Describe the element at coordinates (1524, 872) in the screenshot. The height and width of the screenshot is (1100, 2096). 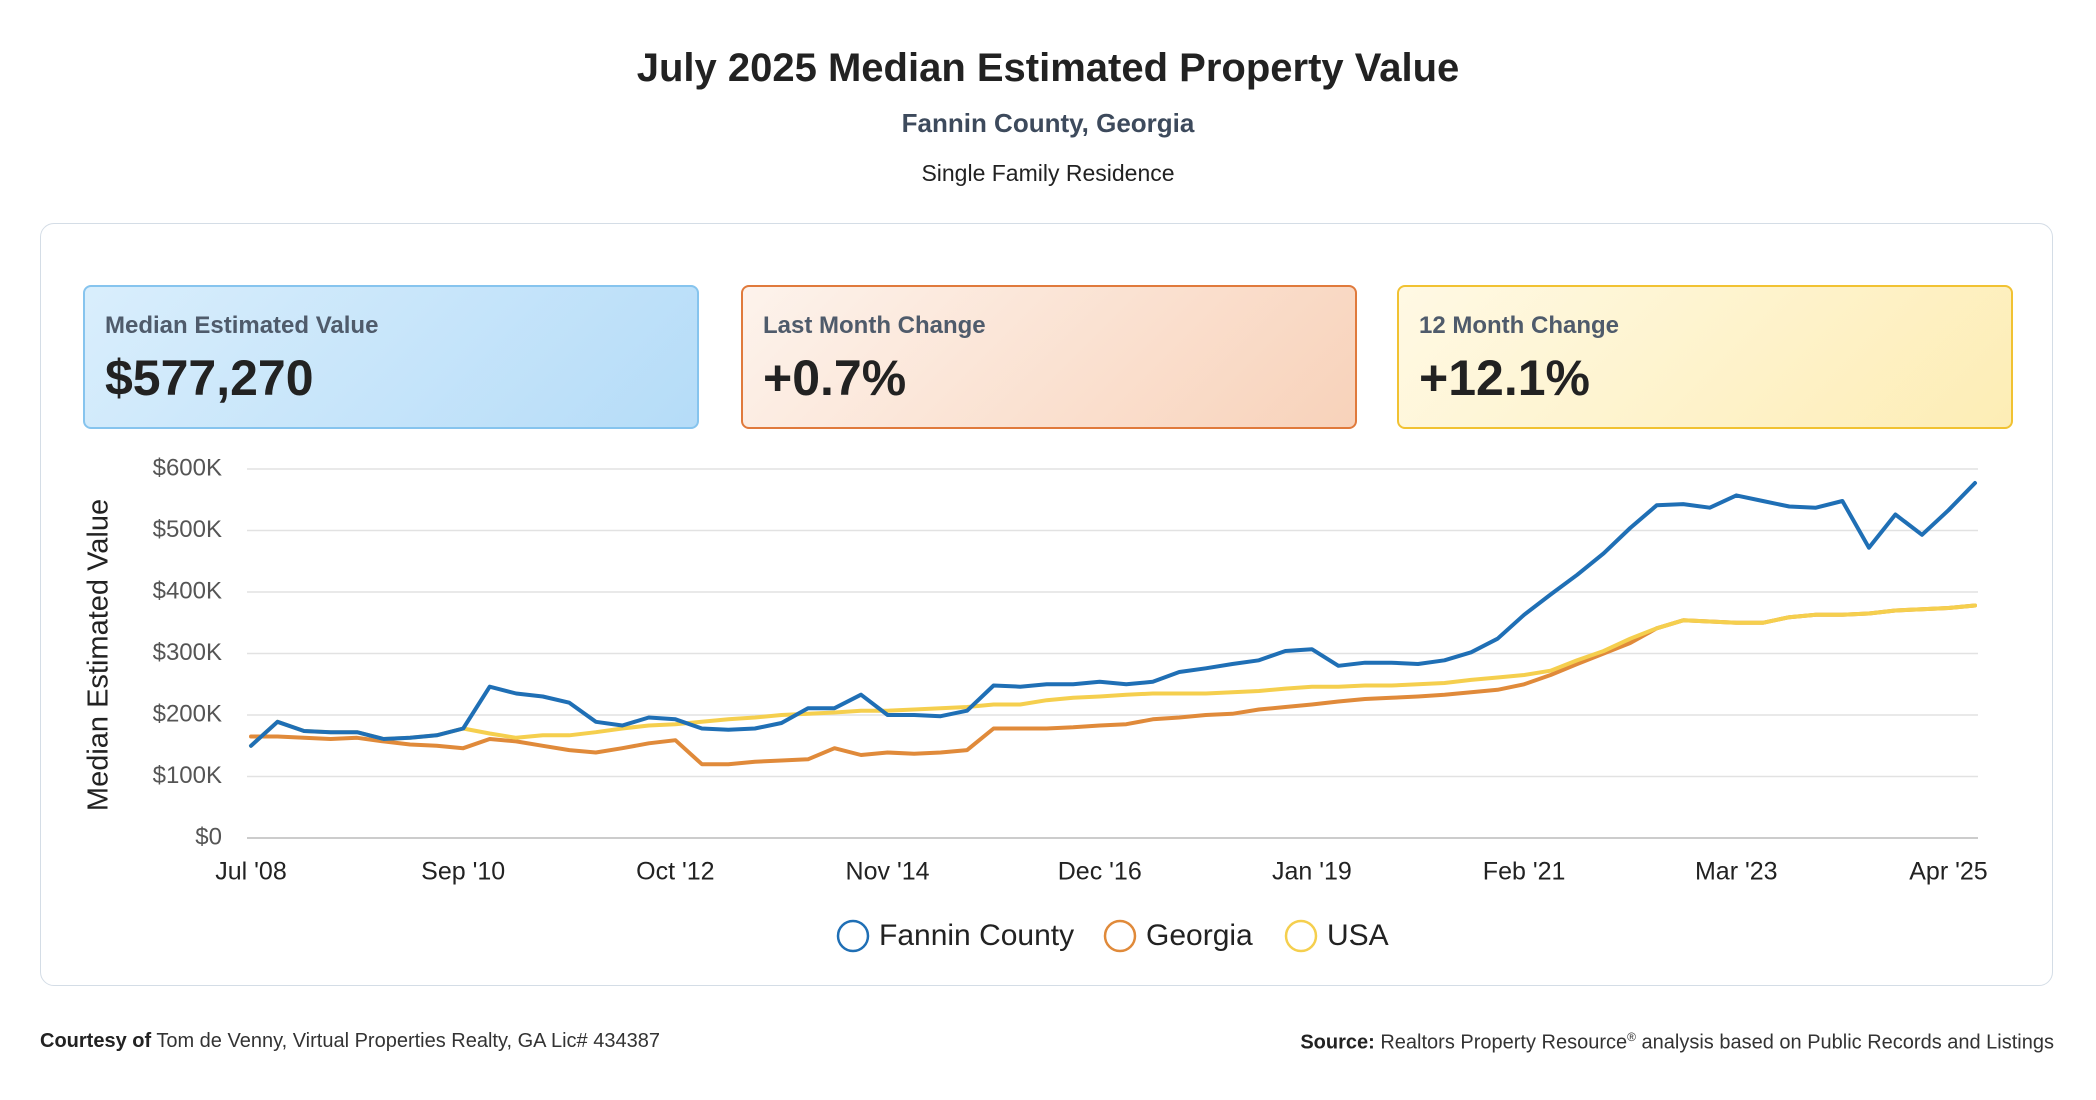
I see `x-tick-label: Feb '21` at that location.